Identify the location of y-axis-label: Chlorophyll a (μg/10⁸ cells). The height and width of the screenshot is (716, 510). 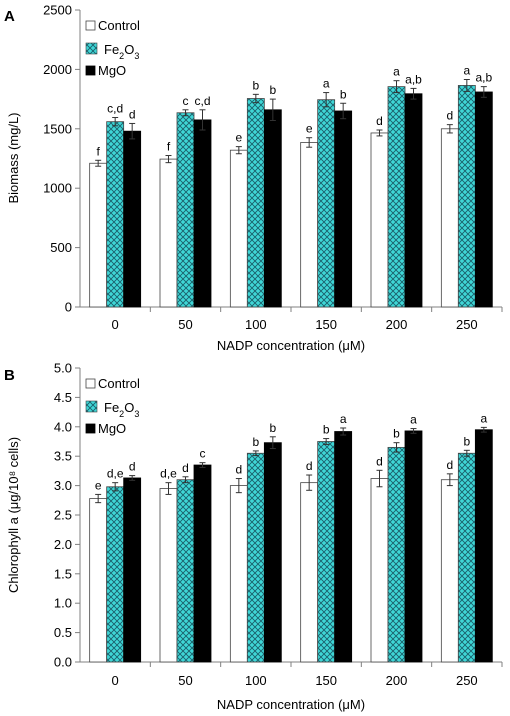
(13, 515).